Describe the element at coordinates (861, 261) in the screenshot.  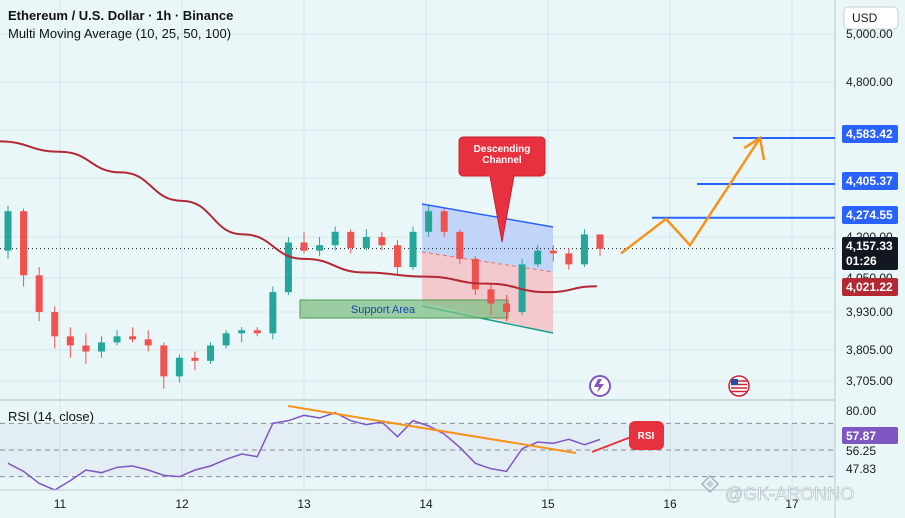
I see `price-label-4: 01:26` at that location.